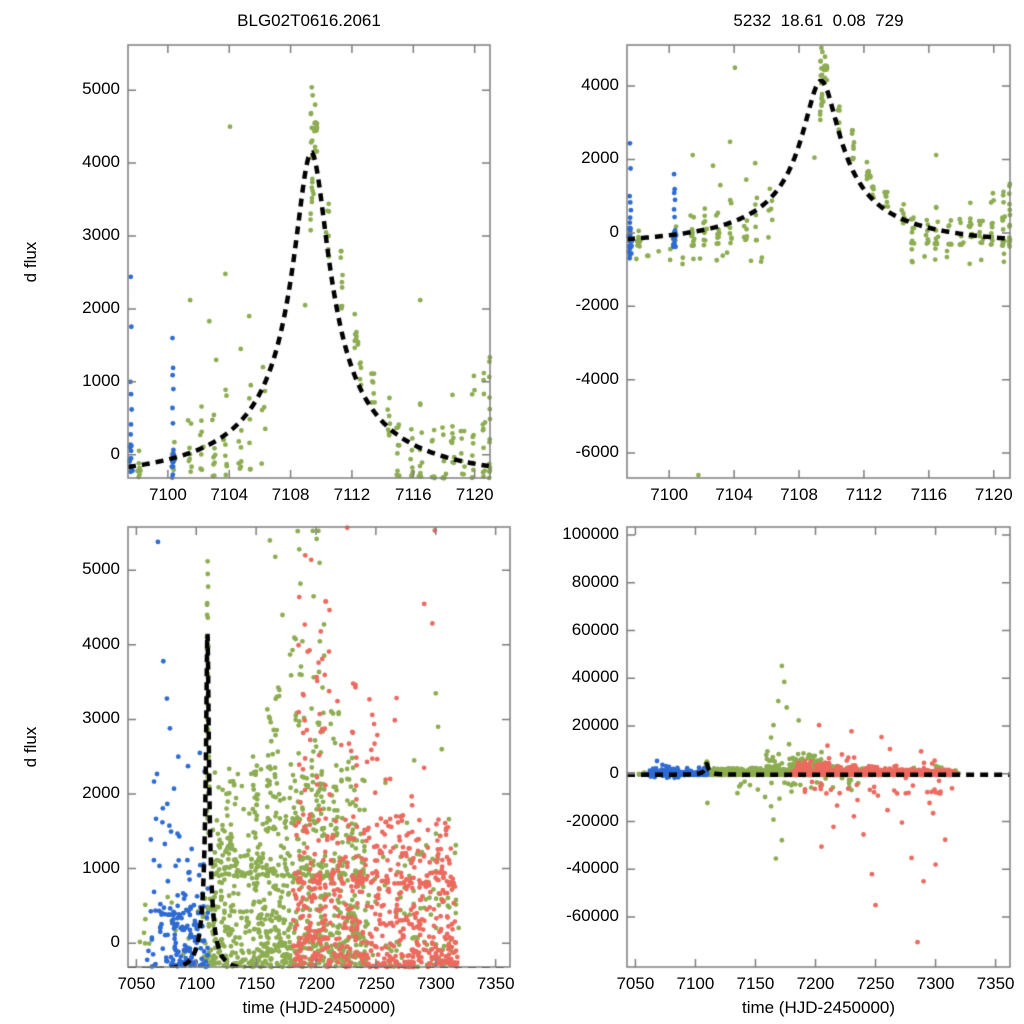 The width and height of the screenshot is (1024, 1024). Describe the element at coordinates (352, 494) in the screenshot. I see `top-left-x-tick-label: 7112` at that location.